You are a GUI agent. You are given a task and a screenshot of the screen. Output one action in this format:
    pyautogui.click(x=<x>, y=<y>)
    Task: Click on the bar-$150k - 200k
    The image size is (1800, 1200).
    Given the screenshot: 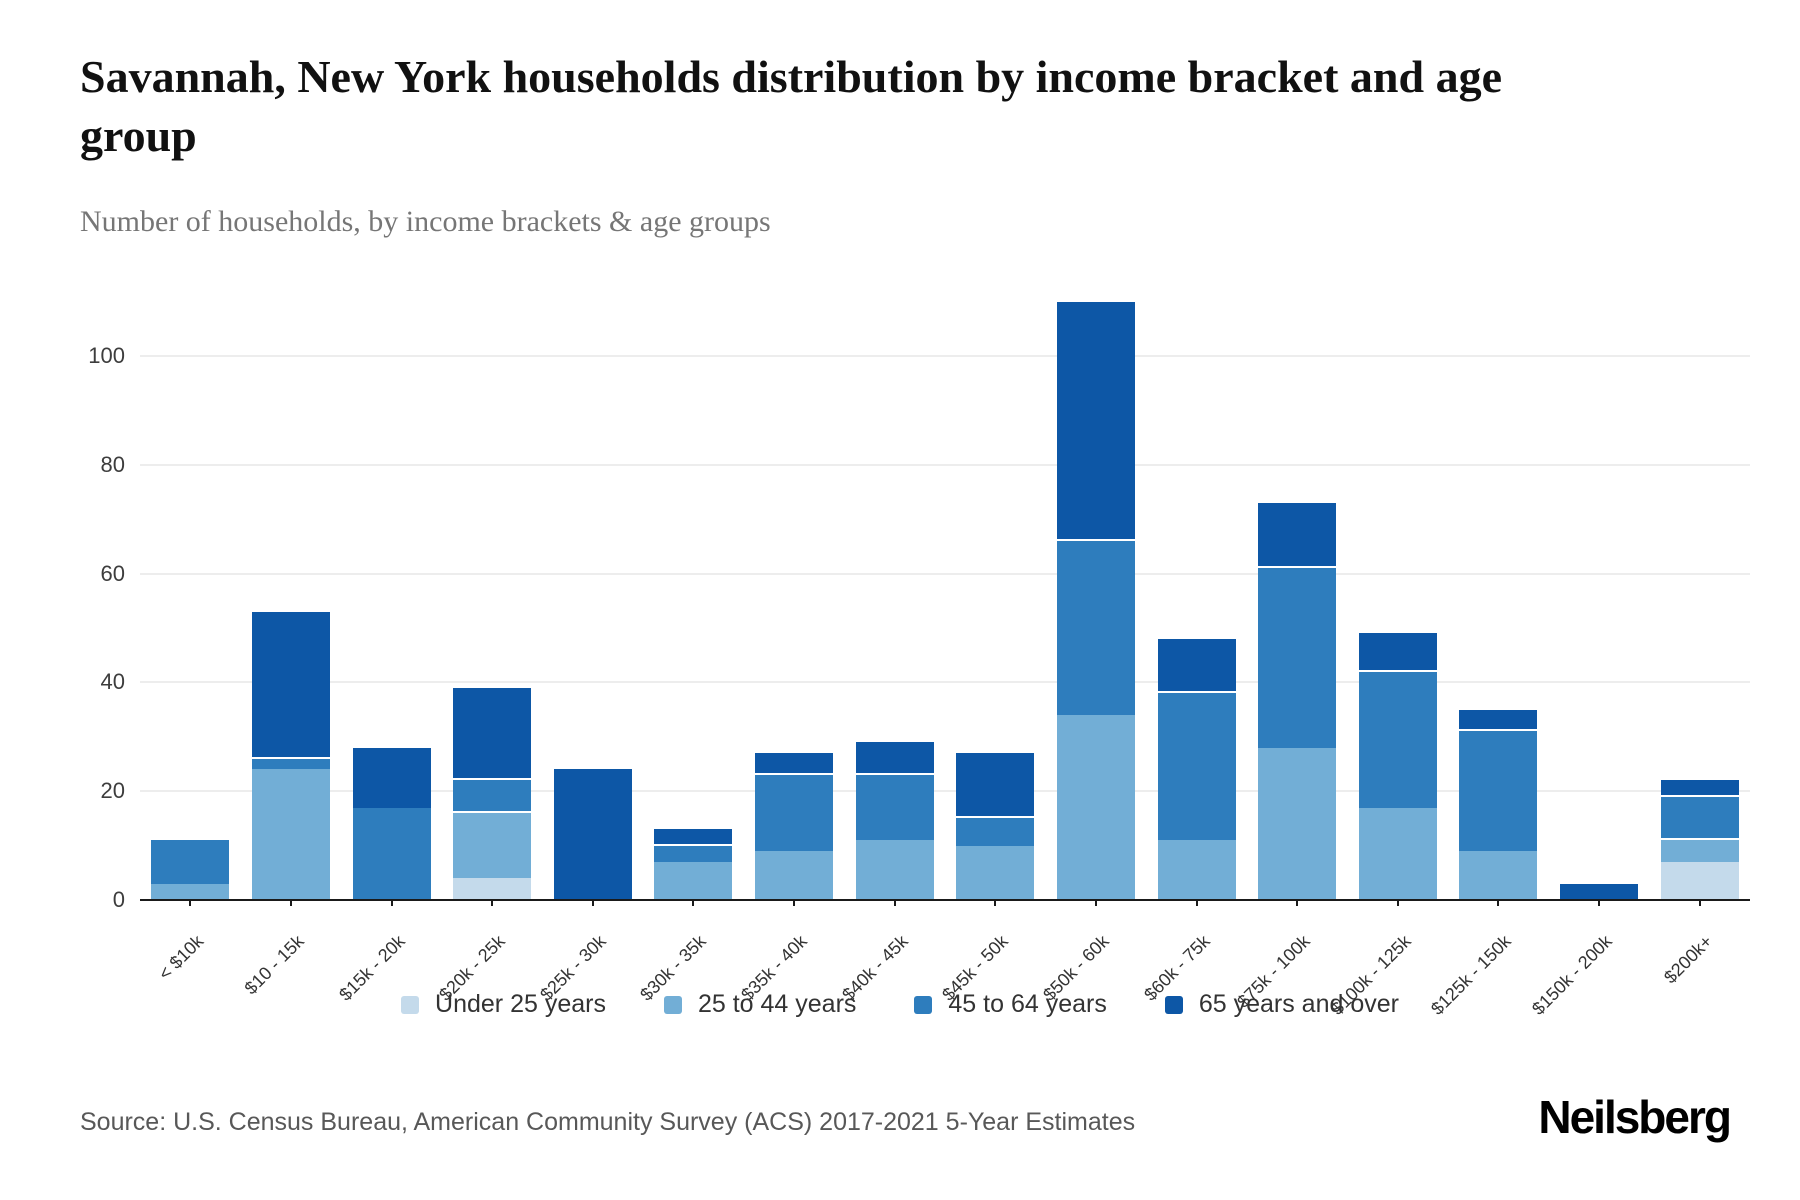 What is the action you would take?
    pyautogui.click(x=1599, y=891)
    